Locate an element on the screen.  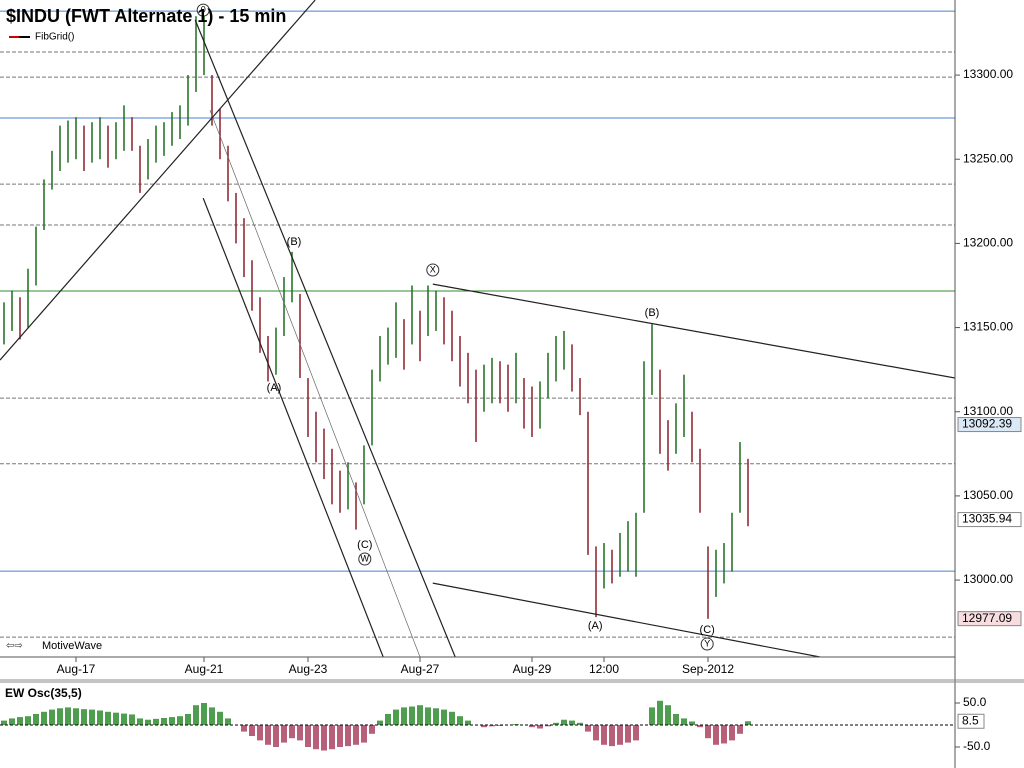
x-tick-label: Aug-27 is located at coordinates (420, 669).